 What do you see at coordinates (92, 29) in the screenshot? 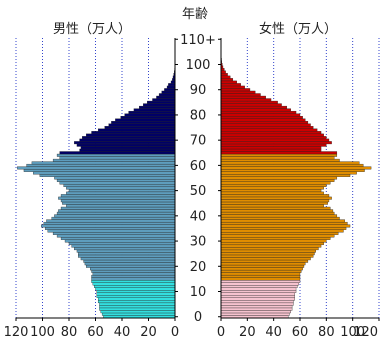
I see `male-axis-title: 男性（万人）` at bounding box center [92, 29].